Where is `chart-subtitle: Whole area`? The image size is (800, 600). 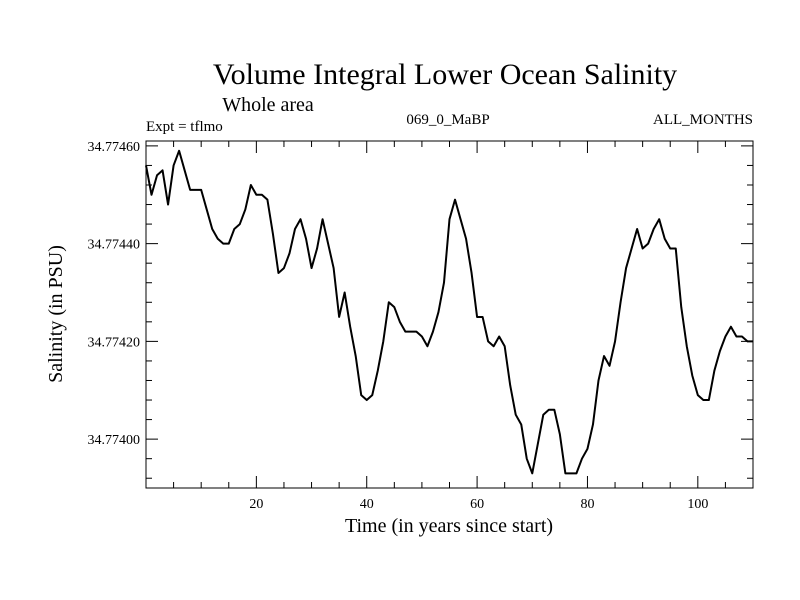
chart-subtitle: Whole area is located at coordinates (268, 105).